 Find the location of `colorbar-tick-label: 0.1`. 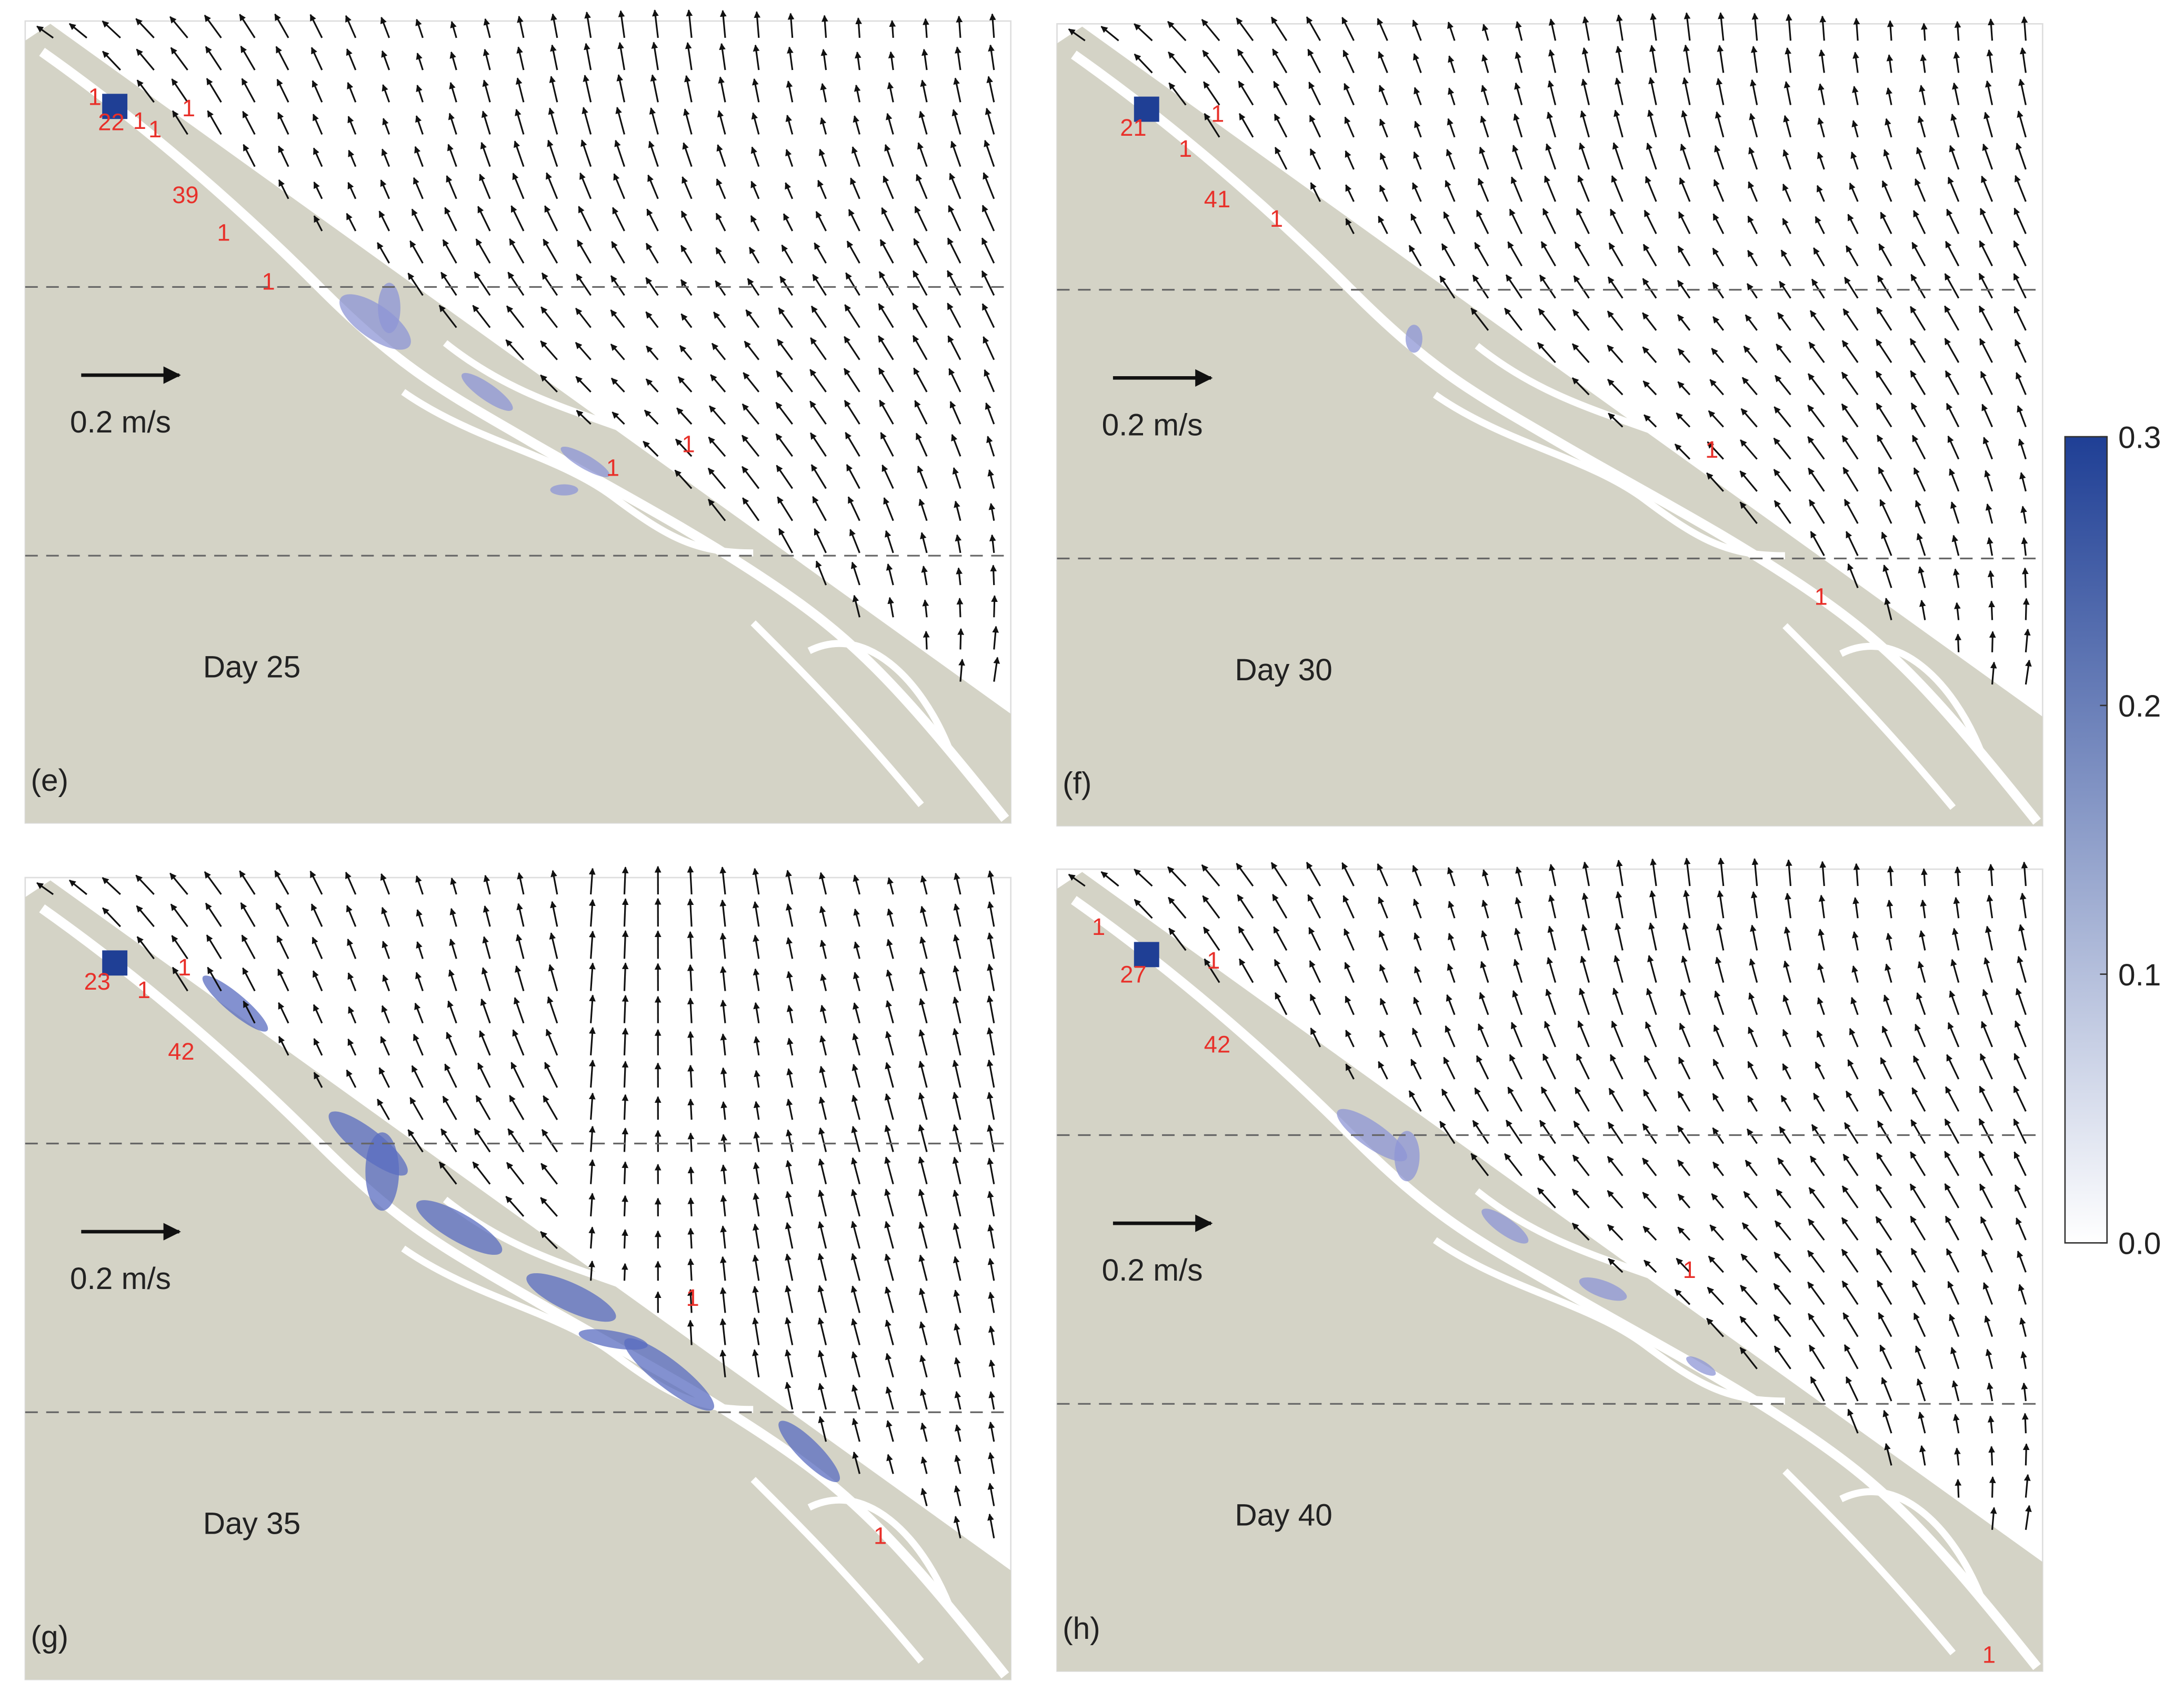

colorbar-tick-label: 0.1 is located at coordinates (2139, 975).